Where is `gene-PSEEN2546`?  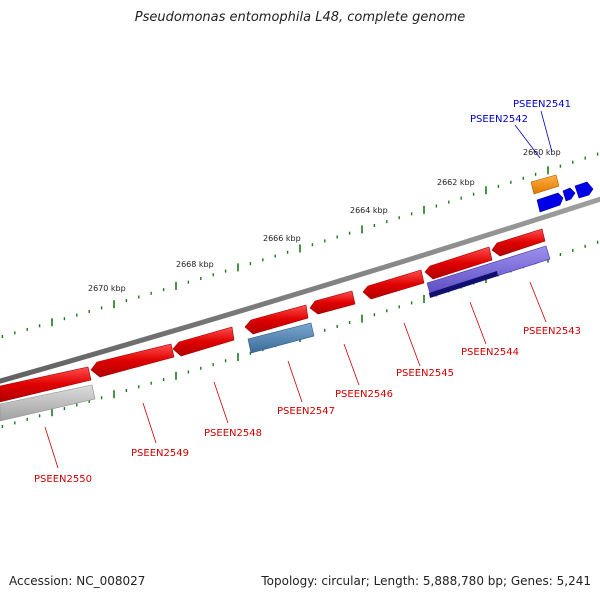
gene-PSEEN2546 is located at coordinates (332, 302).